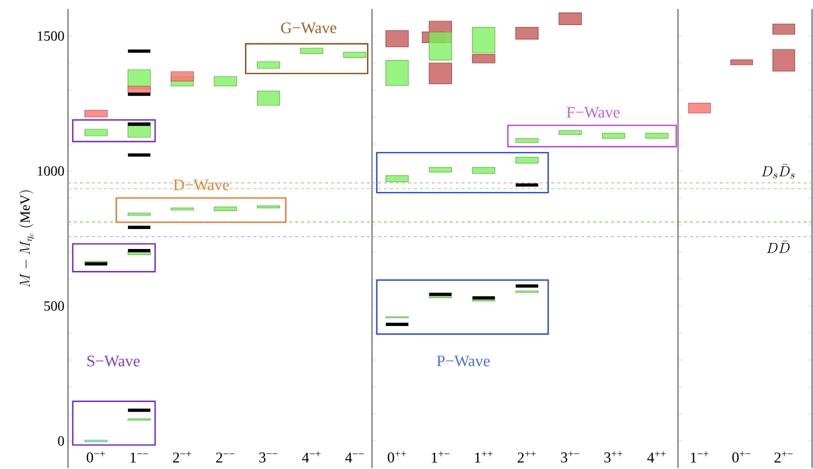  I want to click on x-tick-label: 3$^{−−}$, so click(268, 457).